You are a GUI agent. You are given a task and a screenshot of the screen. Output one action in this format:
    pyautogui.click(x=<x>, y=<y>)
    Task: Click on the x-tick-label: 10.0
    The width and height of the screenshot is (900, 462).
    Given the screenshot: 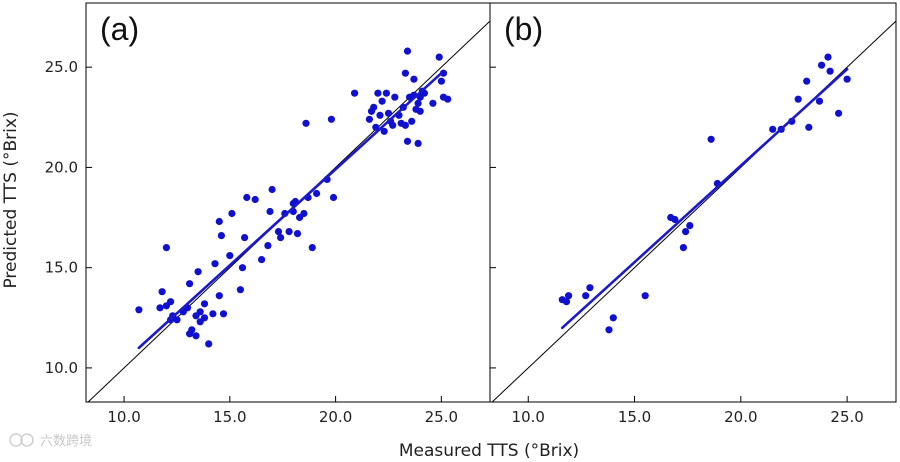 What is the action you would take?
    pyautogui.click(x=528, y=417)
    